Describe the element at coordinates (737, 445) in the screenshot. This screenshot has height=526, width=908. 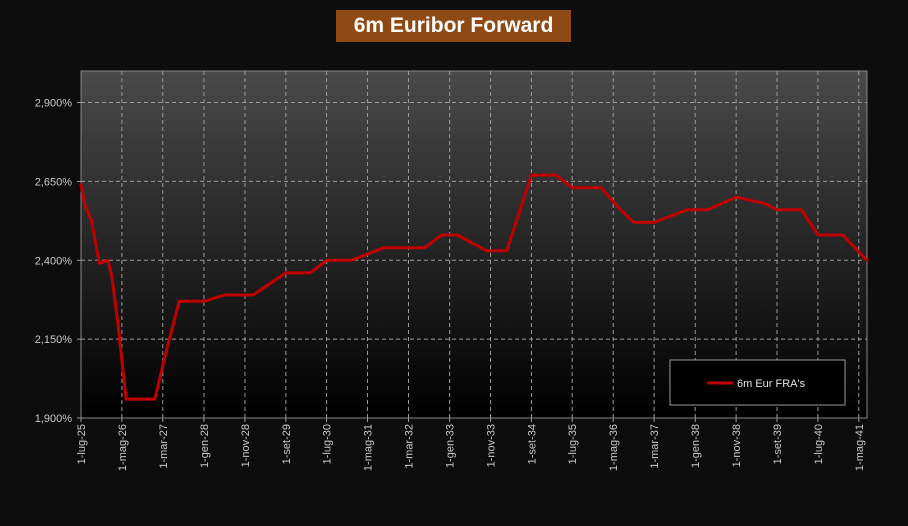
I see `x-tick-label: 1-nov-38` at that location.